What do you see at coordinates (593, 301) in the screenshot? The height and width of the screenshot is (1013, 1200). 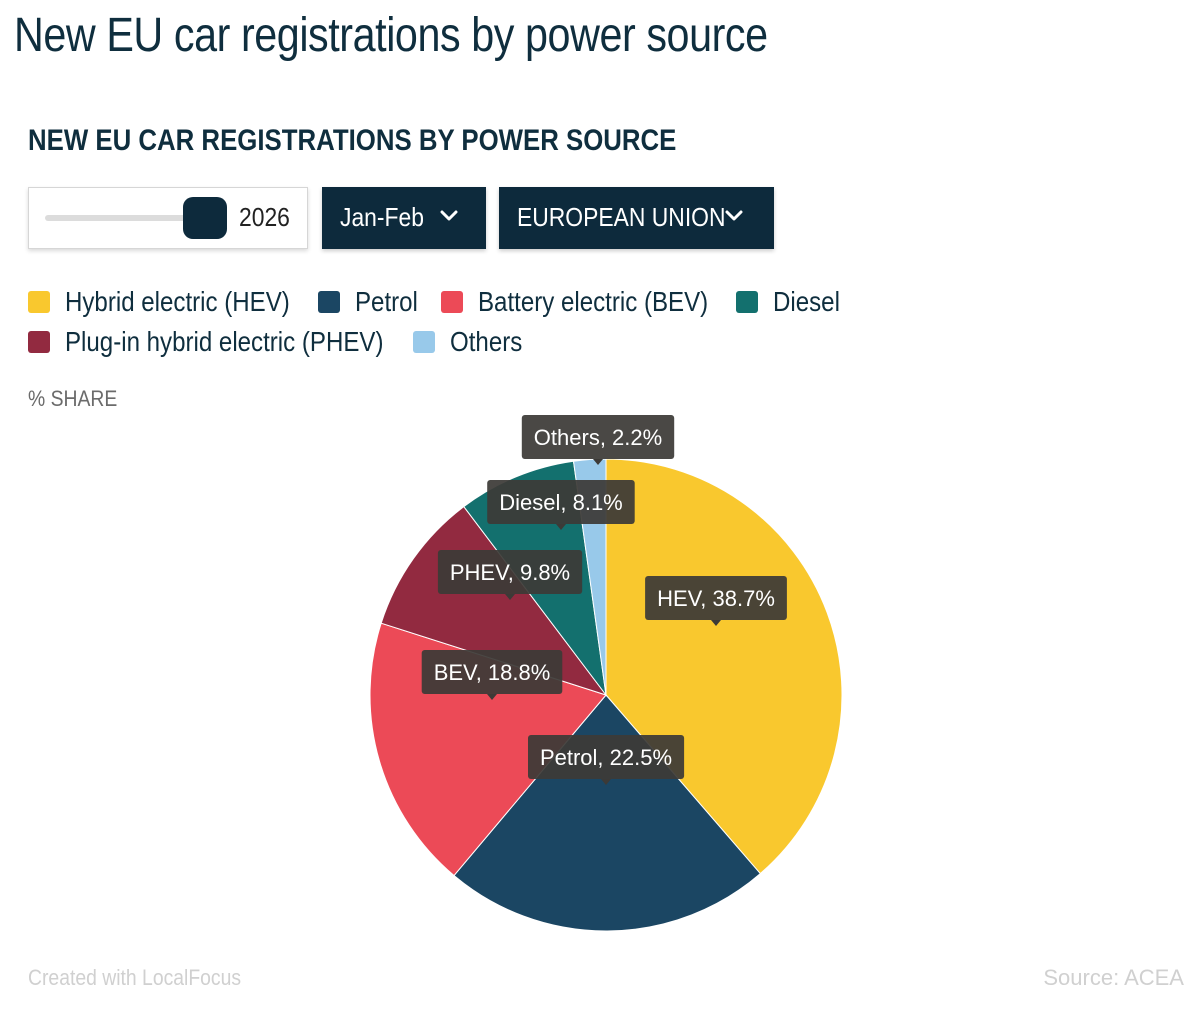 I see `legend-label: Battery electric (BEV)` at bounding box center [593, 301].